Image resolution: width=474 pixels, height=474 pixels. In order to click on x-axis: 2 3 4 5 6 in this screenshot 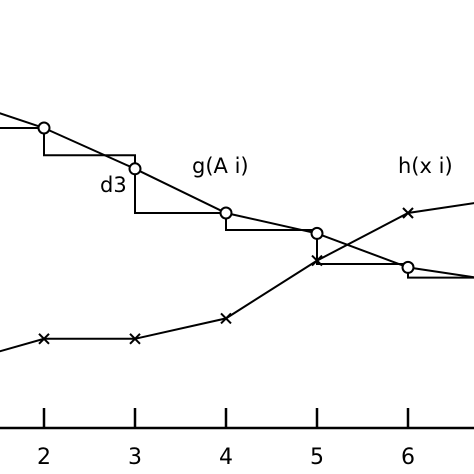, I will do `click(237, 439)`.